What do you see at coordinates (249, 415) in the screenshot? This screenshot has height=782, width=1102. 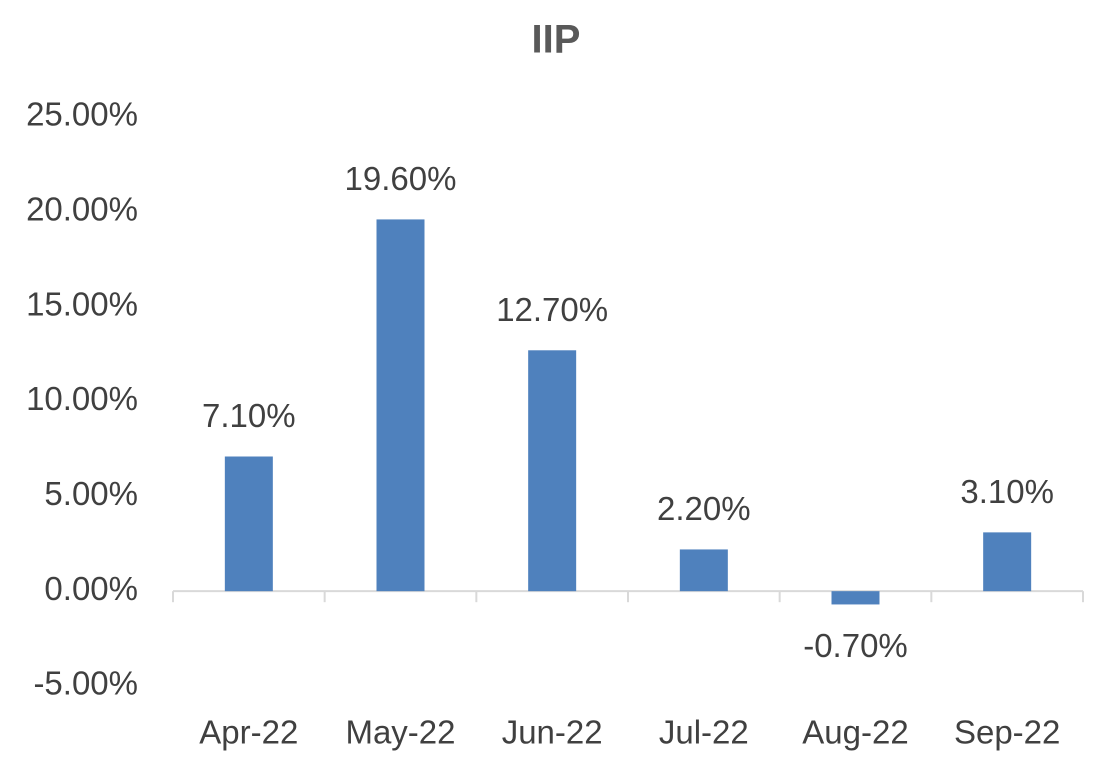 I see `data-label: 7.10%` at bounding box center [249, 415].